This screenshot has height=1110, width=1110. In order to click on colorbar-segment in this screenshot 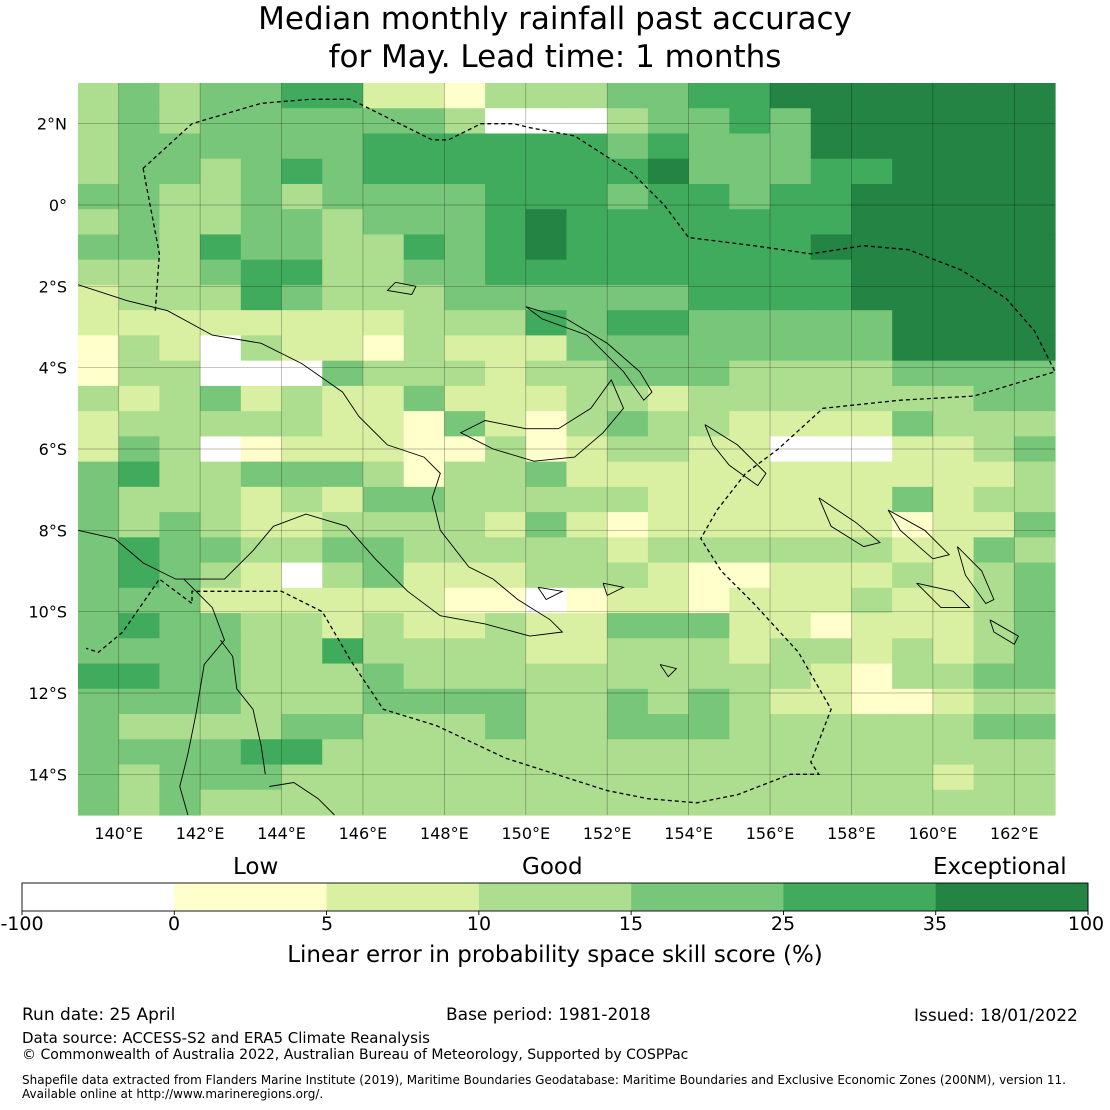, I will do `click(707, 897)`.